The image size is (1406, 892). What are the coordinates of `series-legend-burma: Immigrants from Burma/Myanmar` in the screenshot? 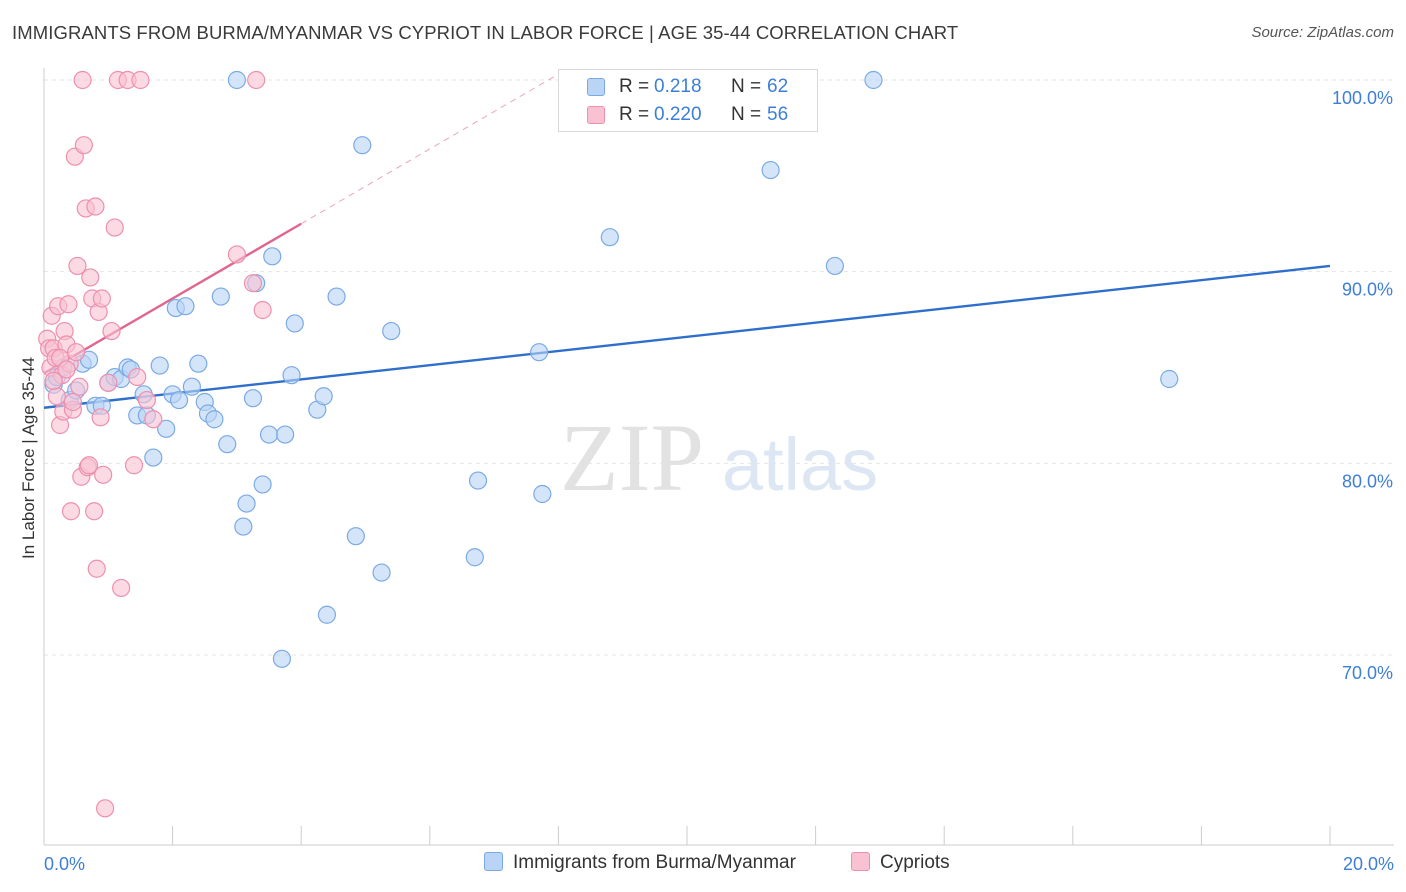 It's located at (640, 863).